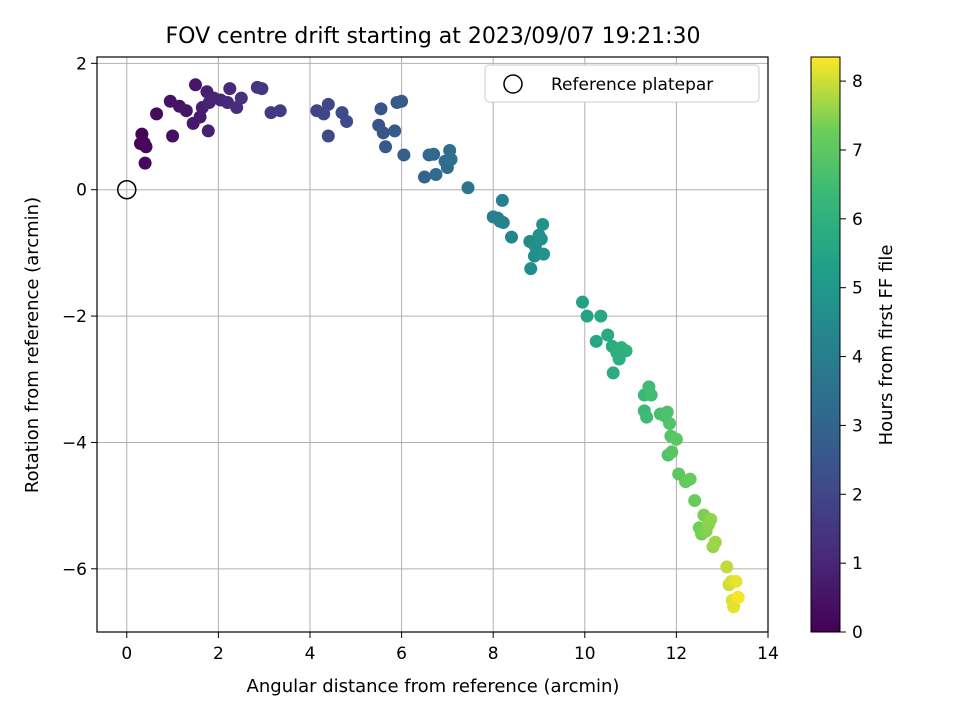  Describe the element at coordinates (857, 564) in the screenshot. I see `colorbar-tick-label: 1` at that location.